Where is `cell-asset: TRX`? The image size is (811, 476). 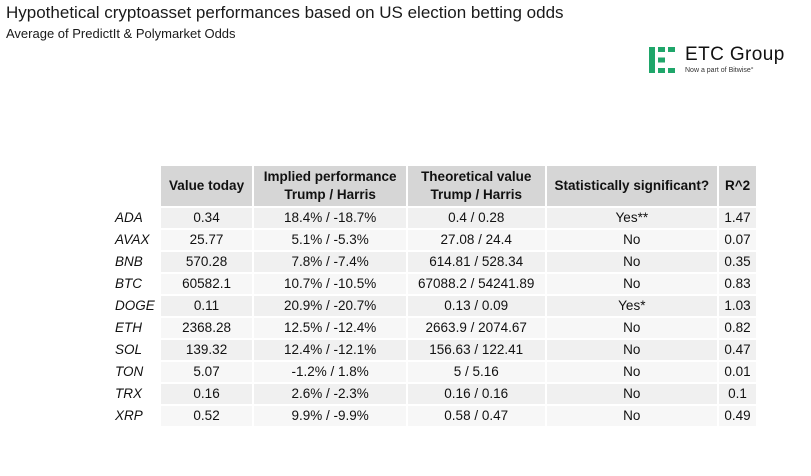
cell-asset: TRX is located at coordinates (135, 394).